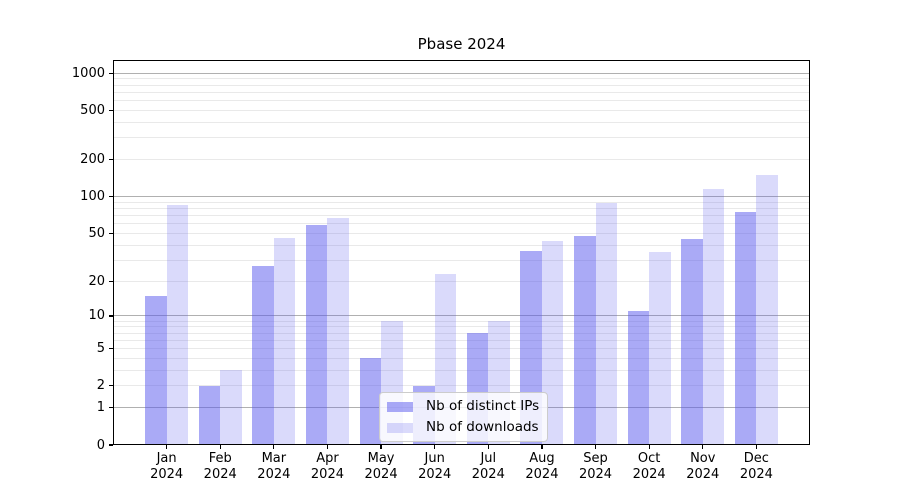 The height and width of the screenshot is (500, 900). I want to click on x-tick-month: Feb, so click(220, 458).